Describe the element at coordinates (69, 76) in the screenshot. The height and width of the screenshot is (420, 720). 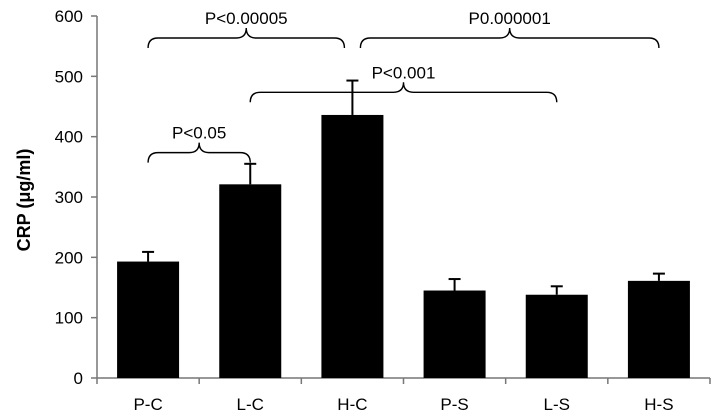
I see `y-tick-label: 500` at that location.